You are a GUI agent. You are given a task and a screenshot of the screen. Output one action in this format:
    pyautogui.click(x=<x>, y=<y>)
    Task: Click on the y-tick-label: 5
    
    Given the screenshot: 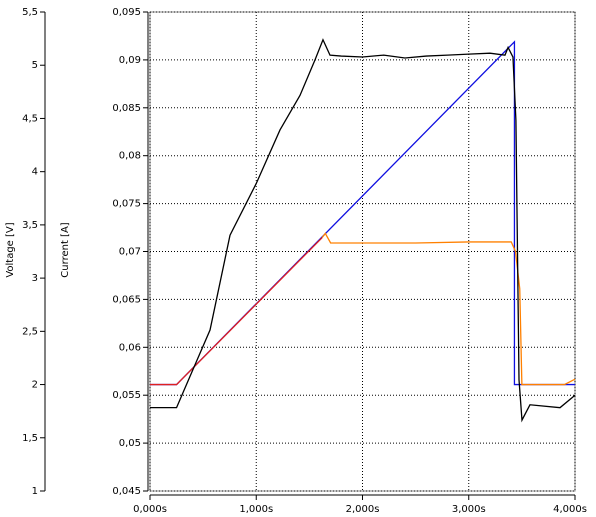 What is the action you would take?
    pyautogui.click(x=35, y=65)
    